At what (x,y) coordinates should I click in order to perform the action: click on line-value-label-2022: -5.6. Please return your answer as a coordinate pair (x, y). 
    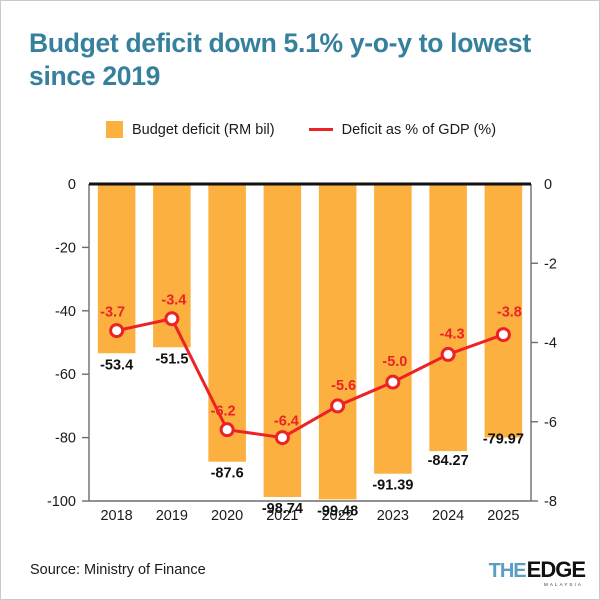
    Looking at the image, I should click on (343, 386).